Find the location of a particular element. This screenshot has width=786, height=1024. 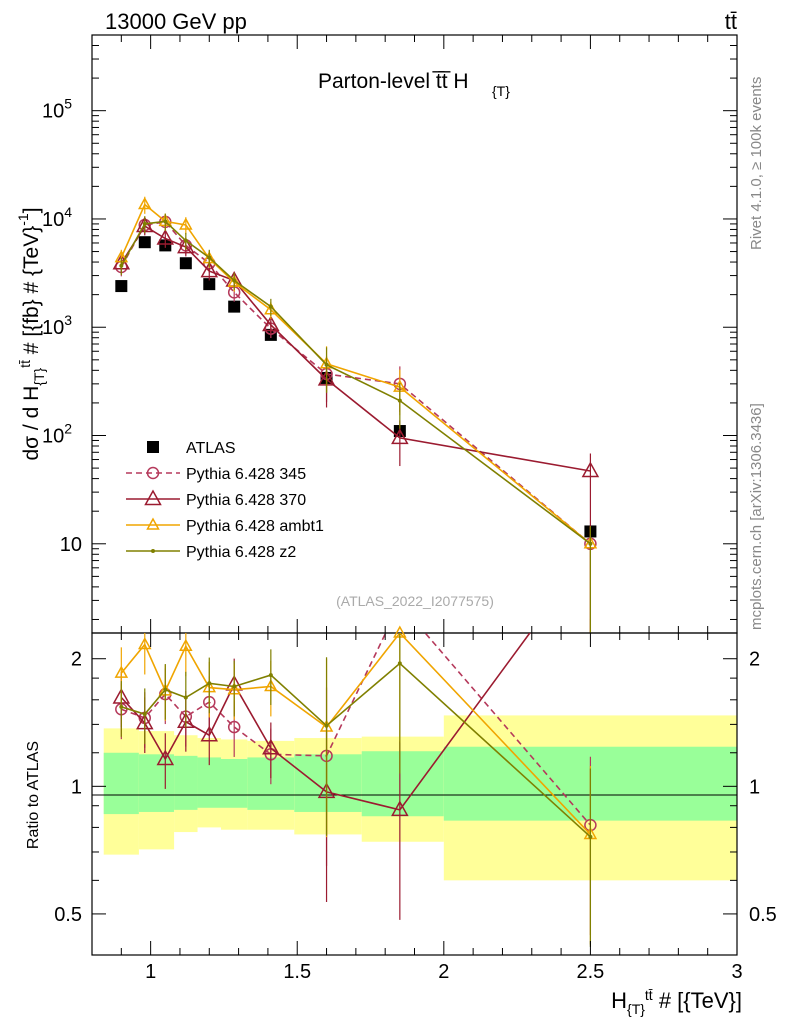

mcplots-label: mcplots.cern.ch [arXiv:1306.3436] is located at coordinates (756, 516).